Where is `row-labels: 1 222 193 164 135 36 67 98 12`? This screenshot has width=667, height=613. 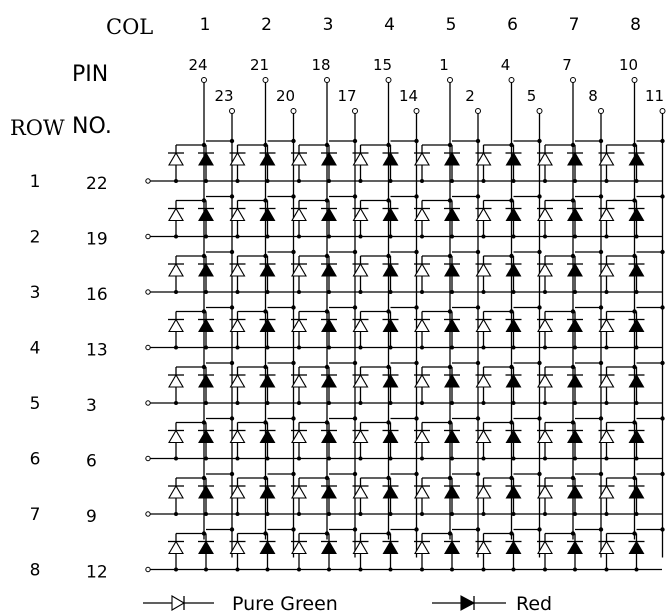 row-labels: 1 222 193 164 135 36 67 98 12 is located at coordinates (69, 377).